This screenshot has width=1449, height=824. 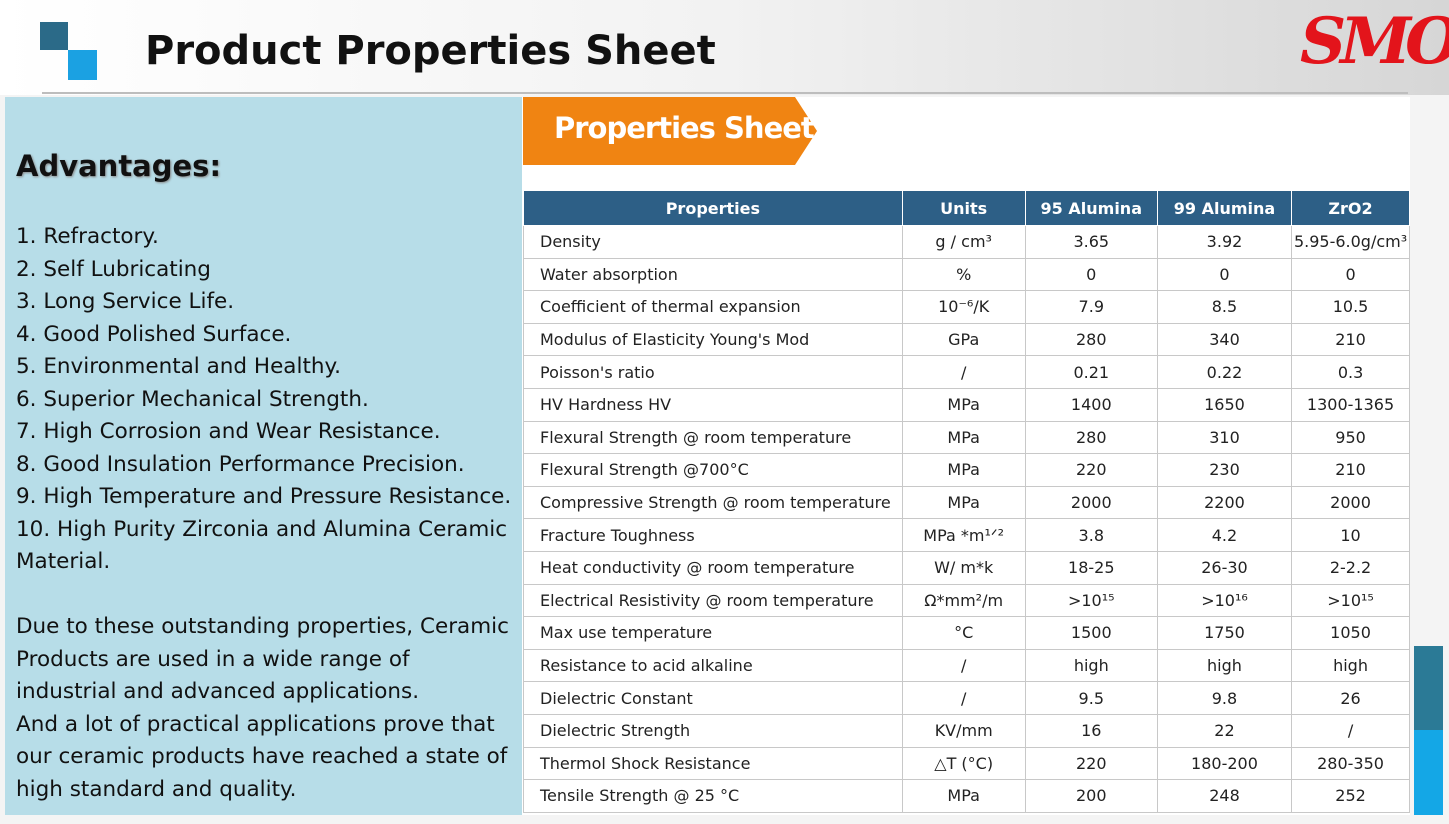 What do you see at coordinates (1224, 502) in the screenshot?
I see `table-cell: 2200` at bounding box center [1224, 502].